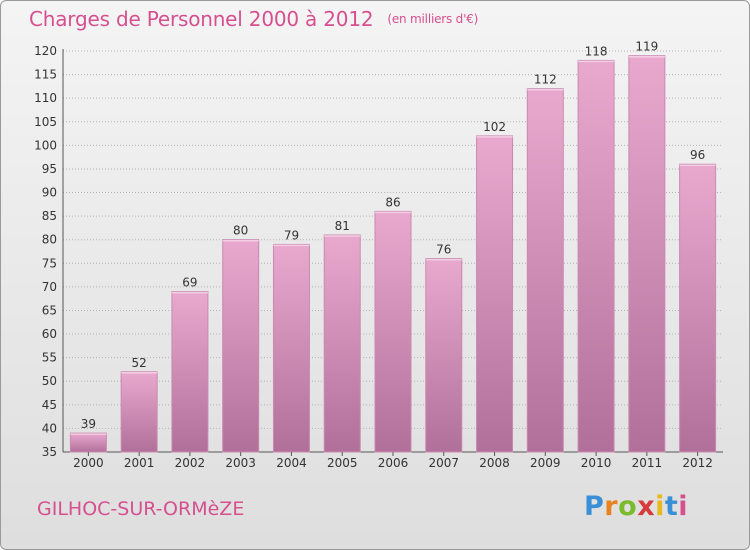  What do you see at coordinates (45, 145) in the screenshot?
I see `y-tick-label: 100` at bounding box center [45, 145].